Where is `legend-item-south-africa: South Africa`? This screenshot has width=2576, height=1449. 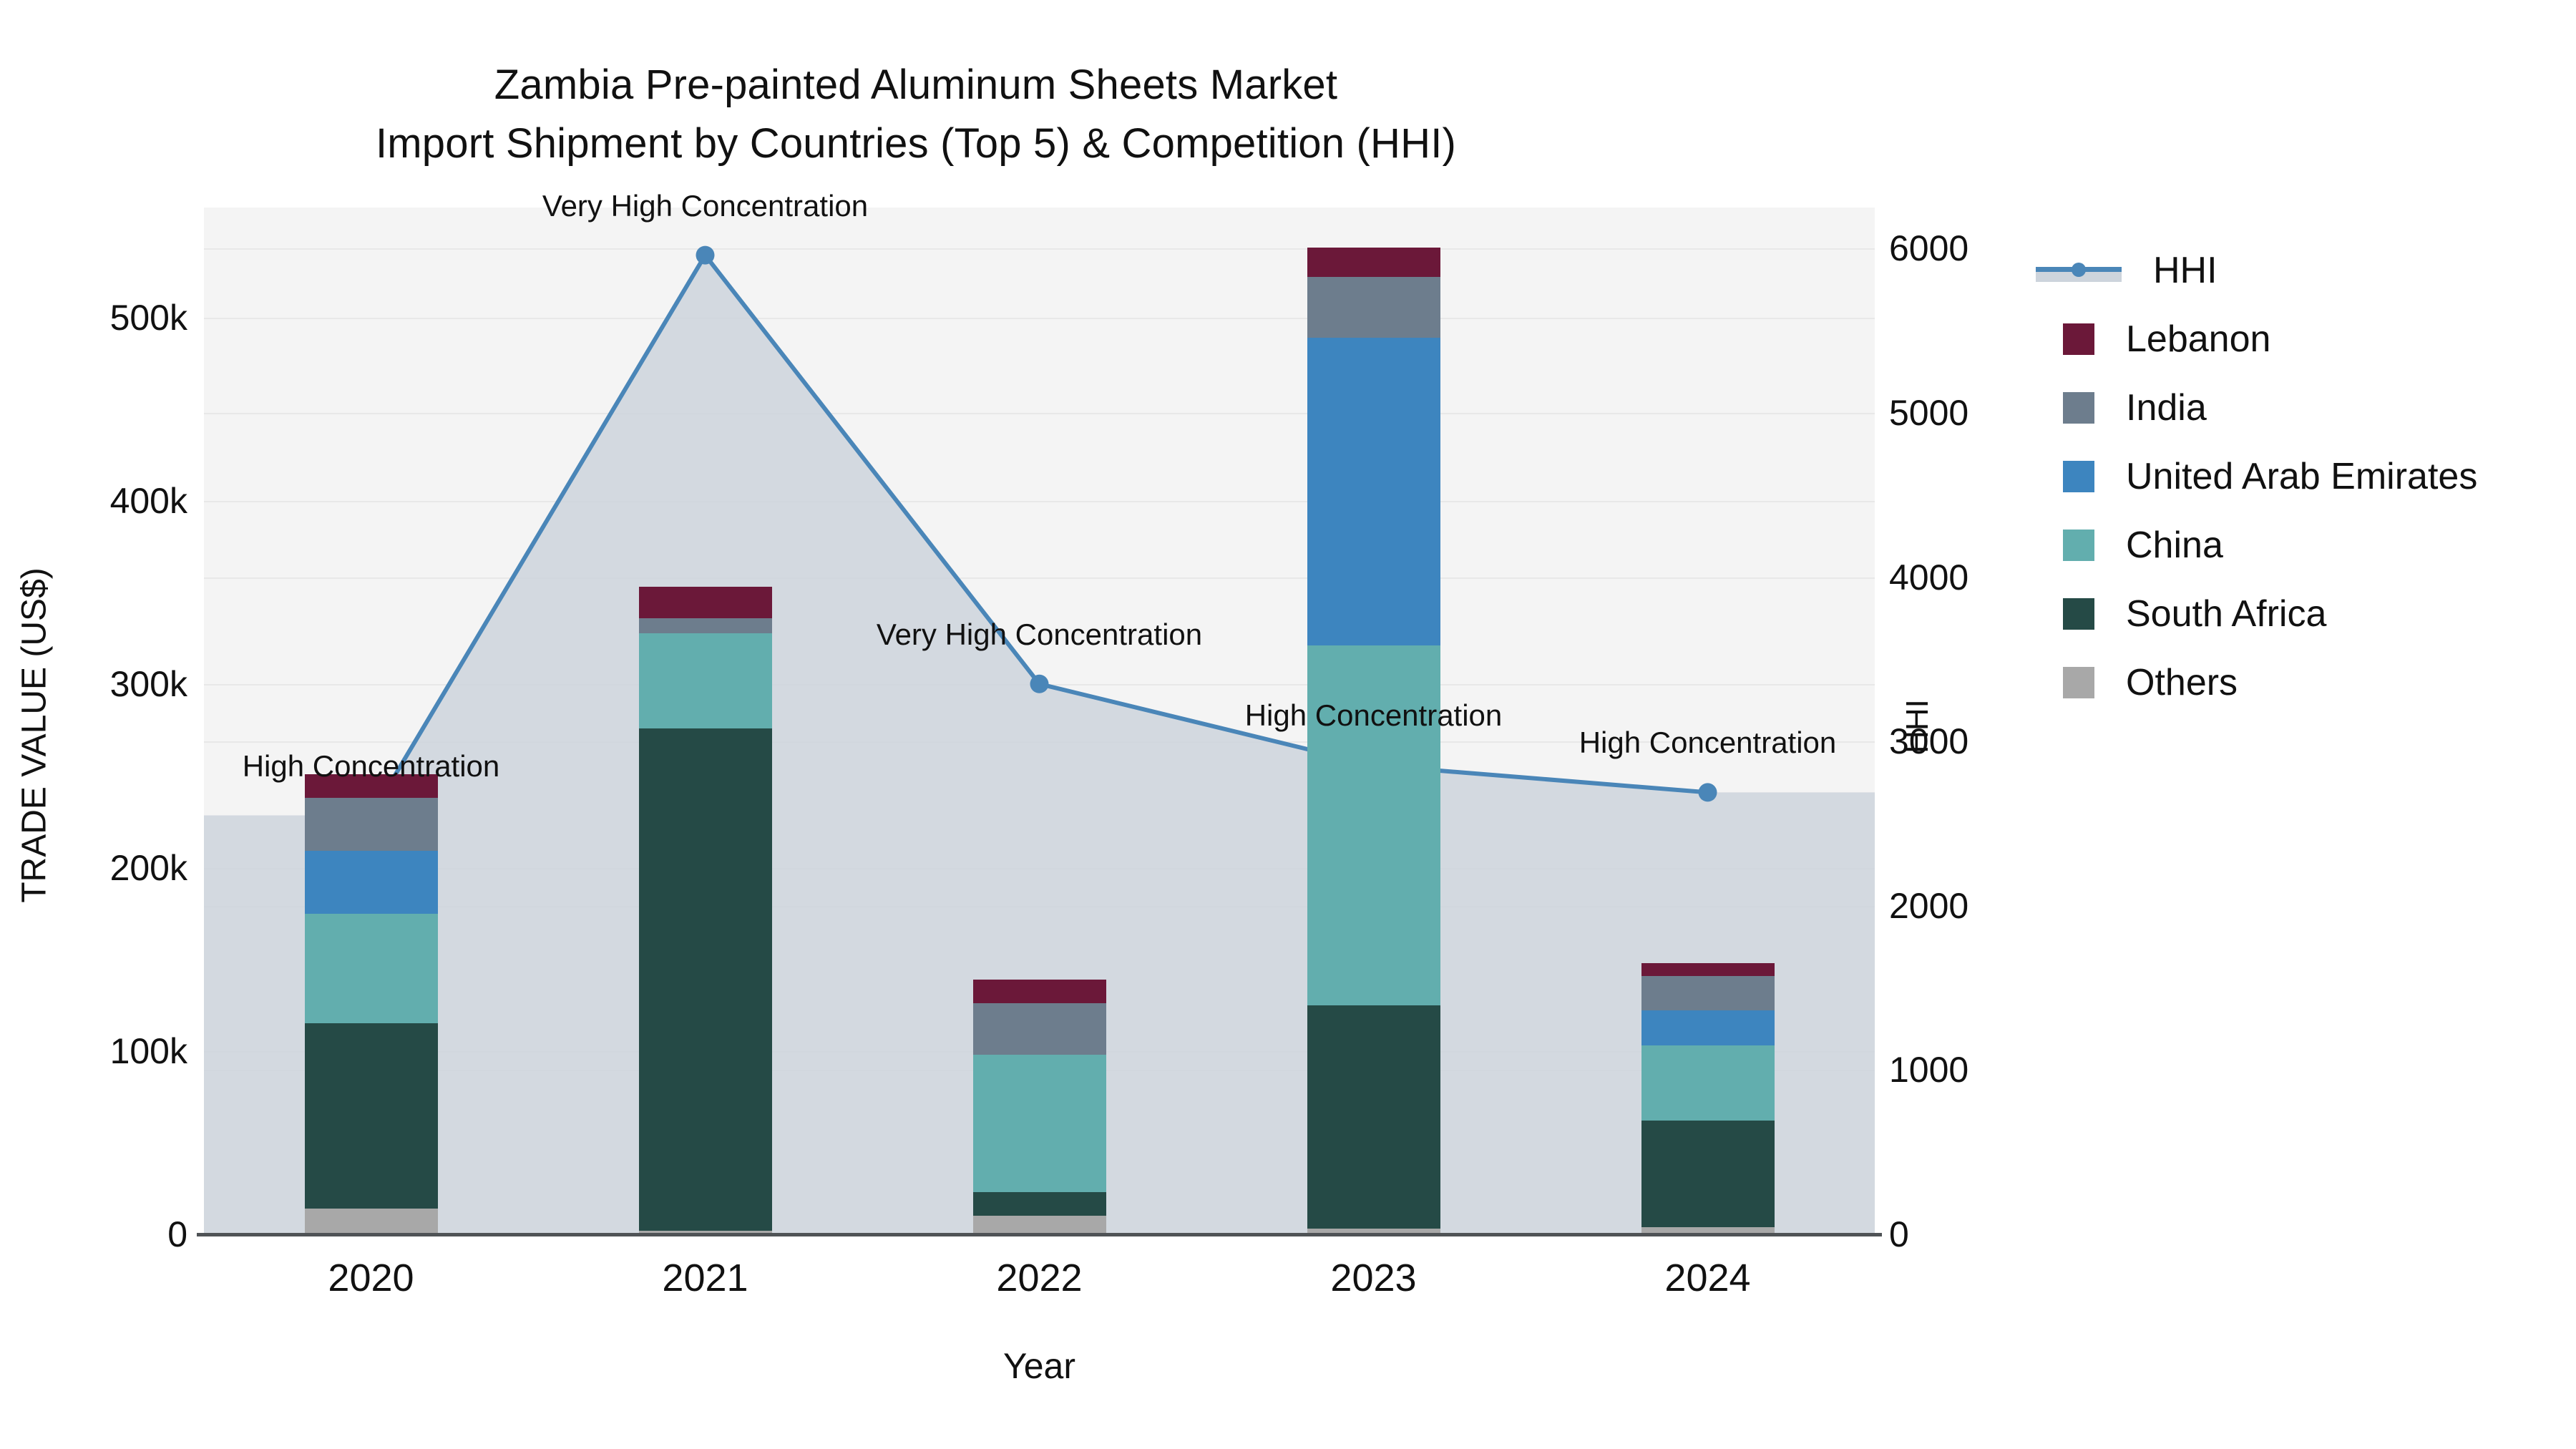 legend-item-south-africa: South Africa is located at coordinates (2300, 614).